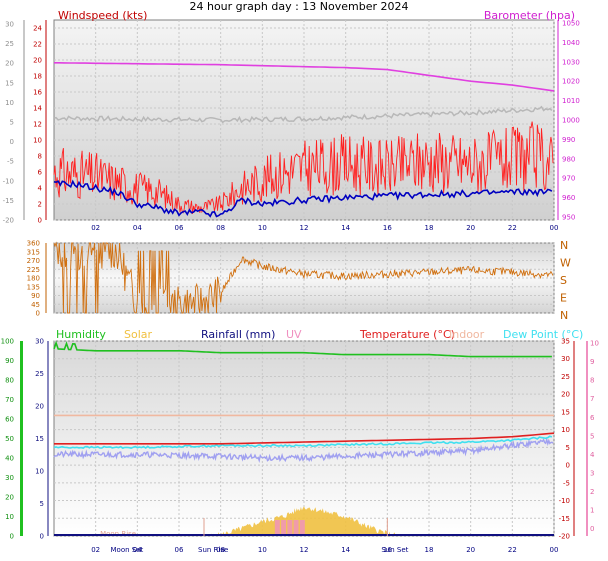 The image size is (608, 561). Describe the element at coordinates (568, 448) in the screenshot. I see `y-right-tick: 5` at that location.